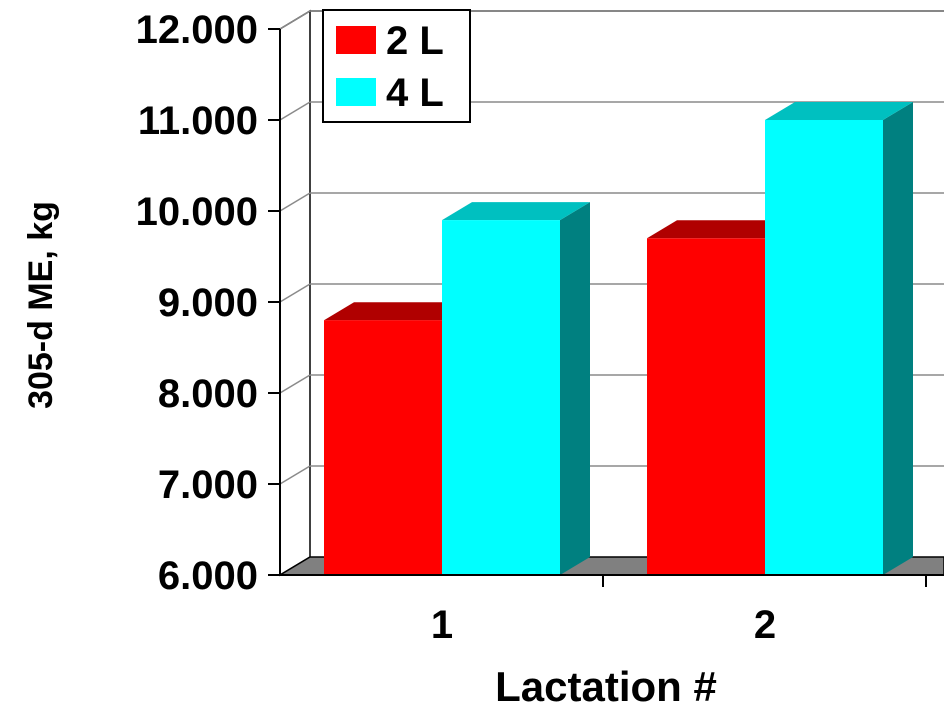 The image size is (944, 706). I want to click on y-tick-label: 9.000, so click(208, 303).